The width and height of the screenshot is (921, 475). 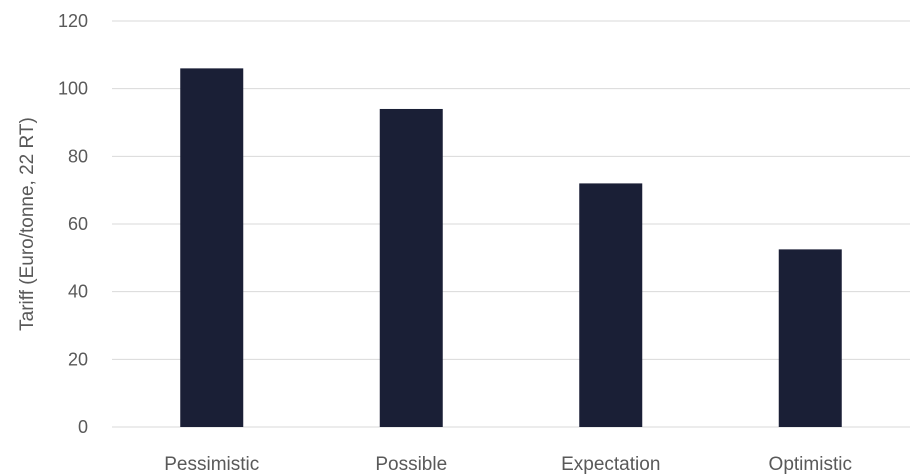 What do you see at coordinates (78, 359) in the screenshot?
I see `y-tick-label: 20` at bounding box center [78, 359].